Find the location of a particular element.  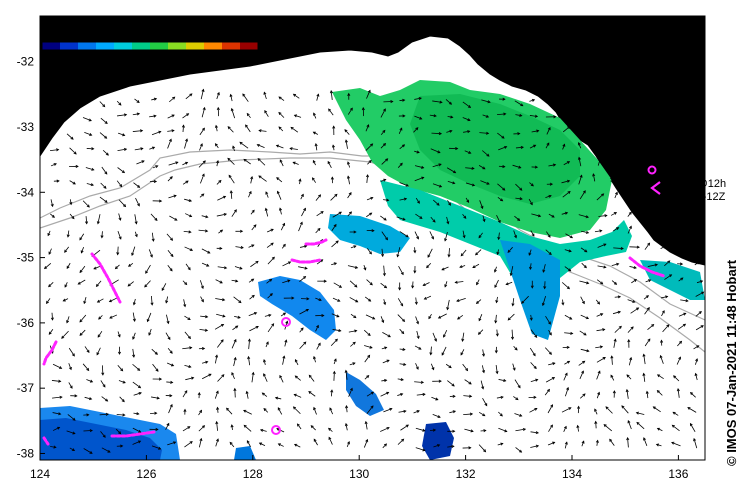

y-tick-label: -32 is located at coordinates (26, 62).